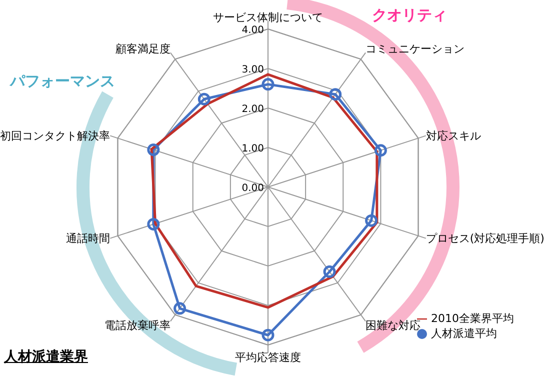 The height and width of the screenshot is (381, 555). Describe the element at coordinates (409, 15) in the screenshot. I see `text: クオリティ` at that location.